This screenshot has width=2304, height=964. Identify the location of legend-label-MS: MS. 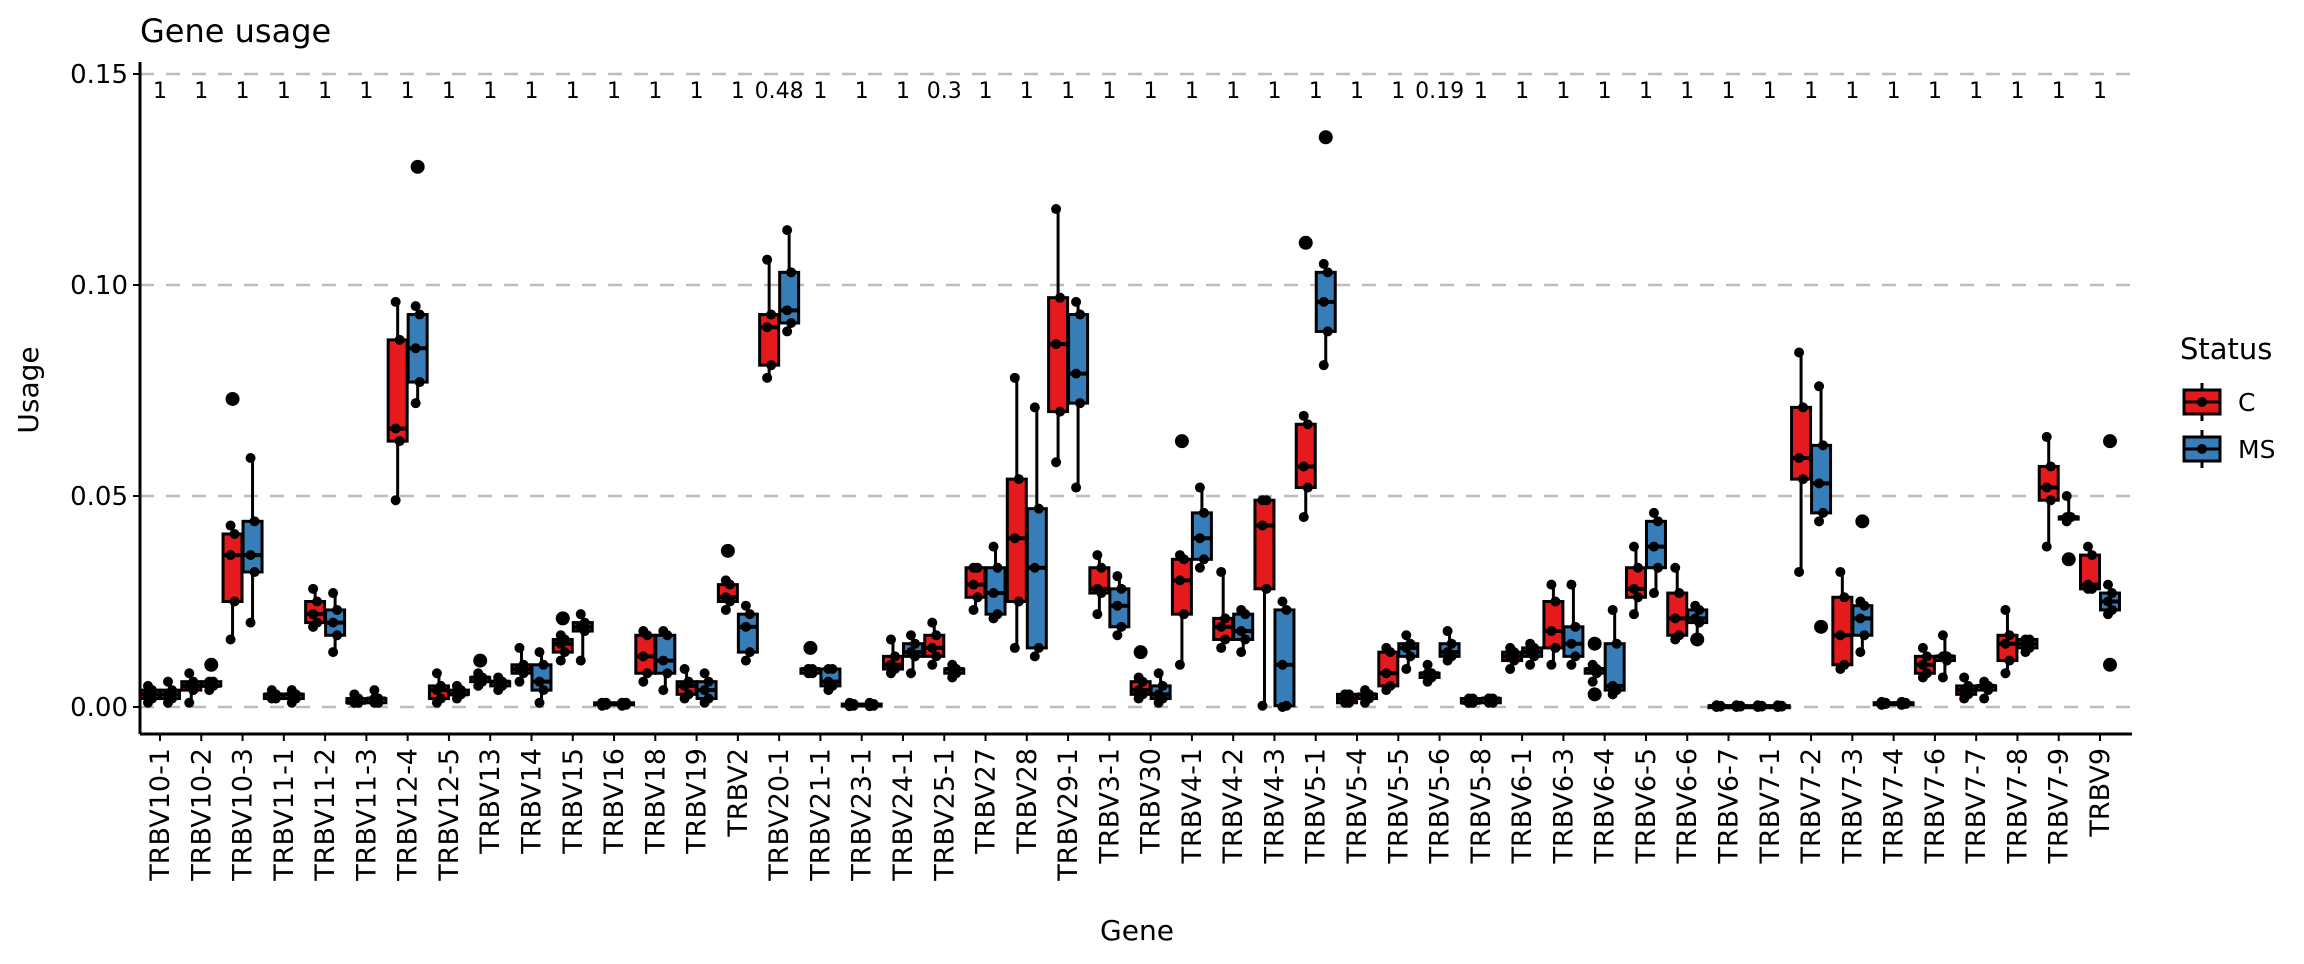
(2256, 449).